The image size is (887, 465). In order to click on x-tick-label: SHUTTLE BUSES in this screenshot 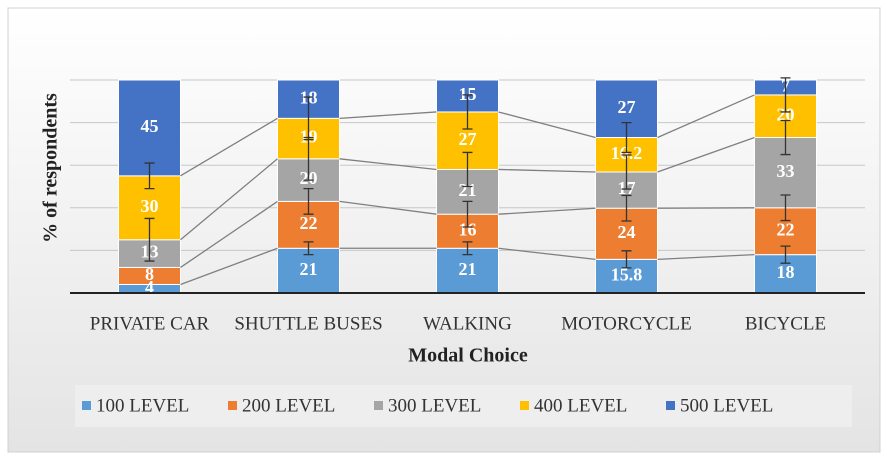, I will do `click(308, 323)`.